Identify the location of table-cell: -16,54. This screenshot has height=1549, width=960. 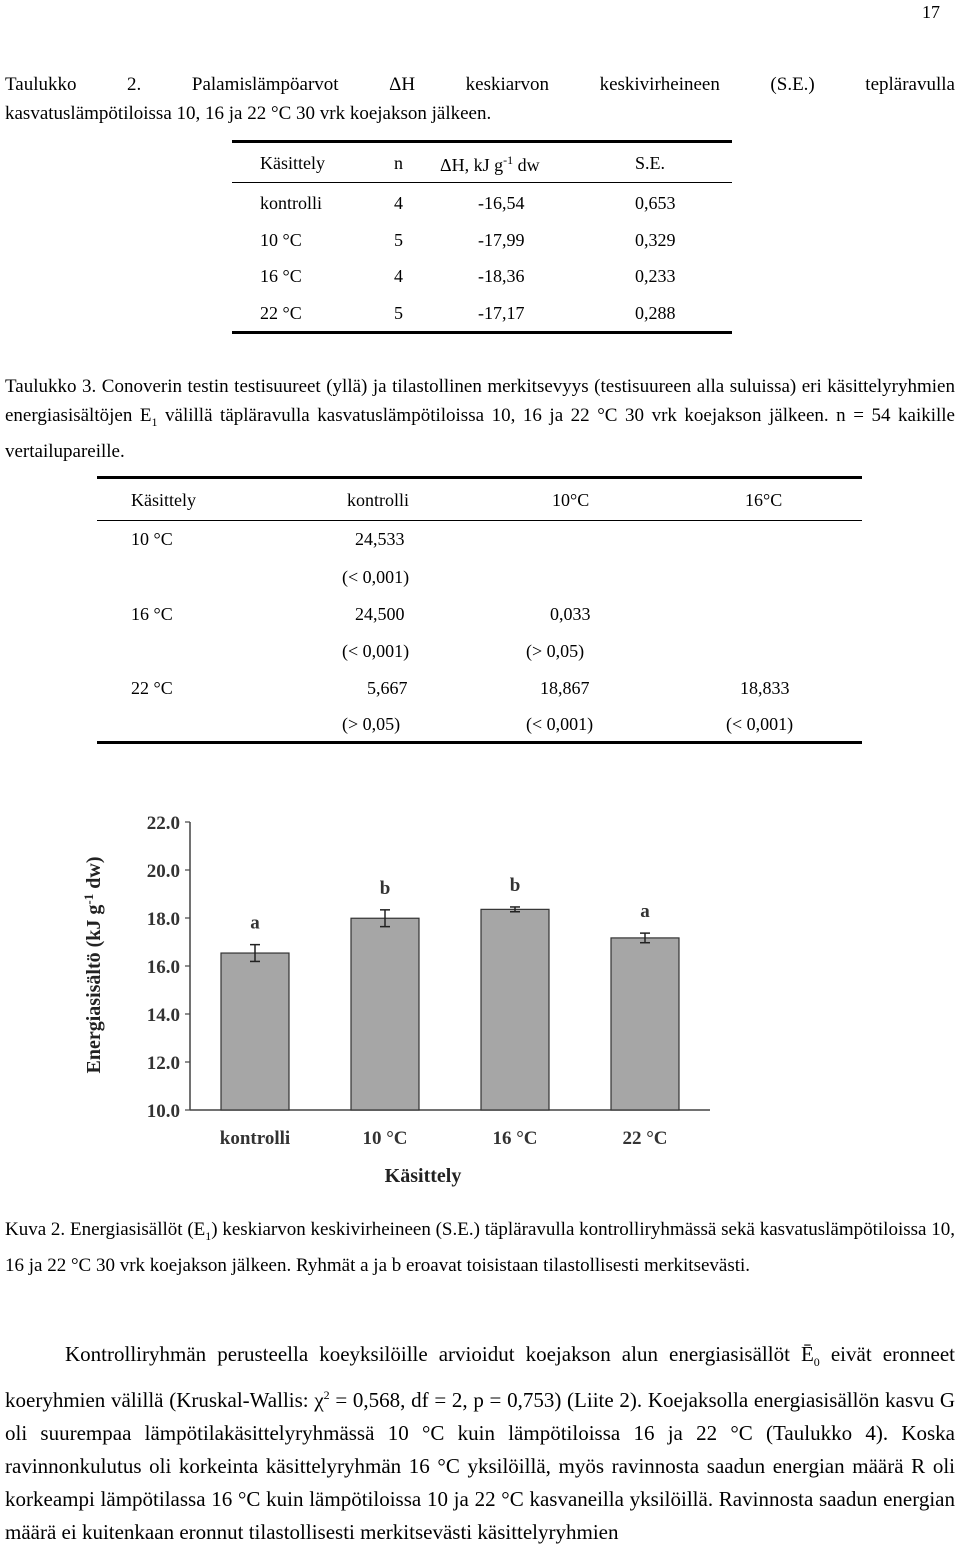
(501, 203).